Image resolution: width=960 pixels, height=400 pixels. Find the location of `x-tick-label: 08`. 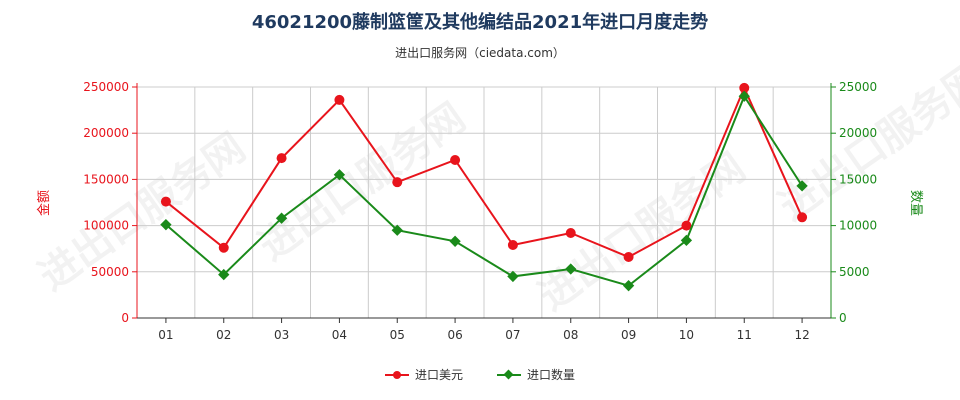

x-tick-label: 08 is located at coordinates (570, 335).